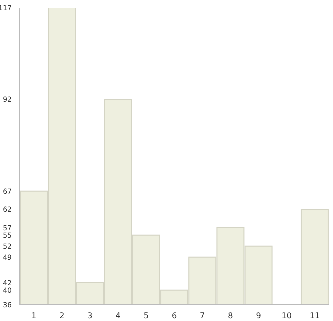 This screenshot has height=321, width=333. Describe the element at coordinates (175, 316) in the screenshot. I see `x-tick-label: 6` at that location.